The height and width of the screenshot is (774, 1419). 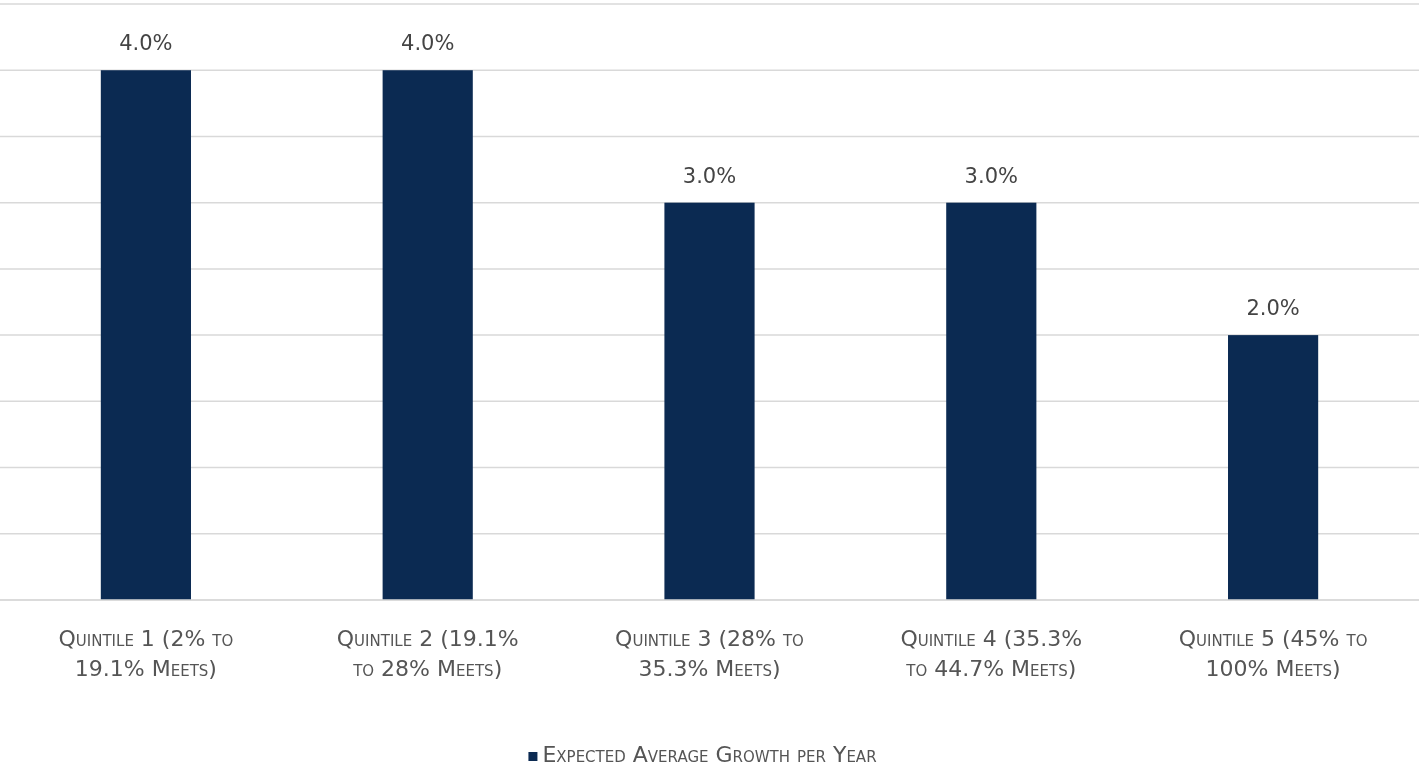 I want to click on data-label: 2.0%, so click(x=1273, y=308).